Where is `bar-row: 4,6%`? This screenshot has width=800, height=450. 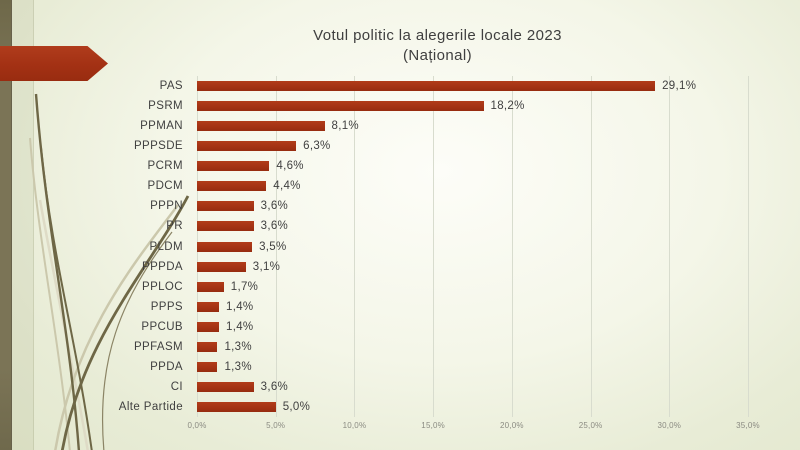 bar-row: 4,6% is located at coordinates (472, 166).